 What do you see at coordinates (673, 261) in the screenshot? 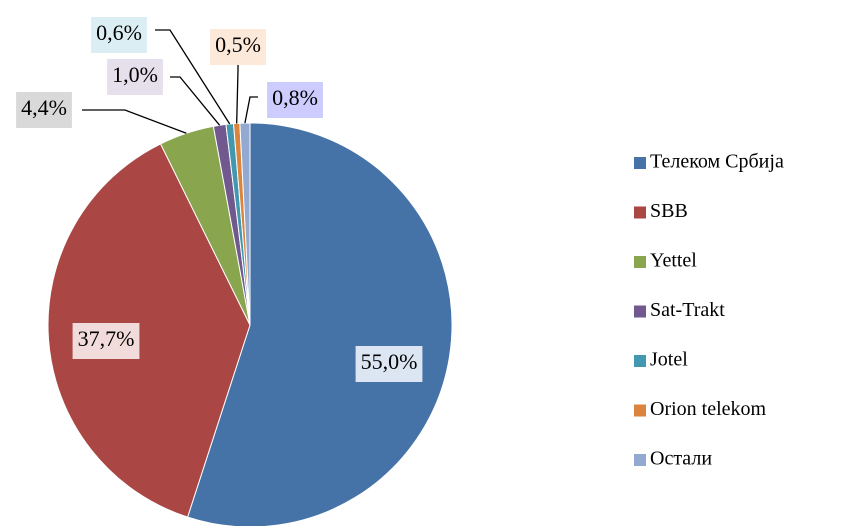
I see `legend-label: Yettel` at bounding box center [673, 261].